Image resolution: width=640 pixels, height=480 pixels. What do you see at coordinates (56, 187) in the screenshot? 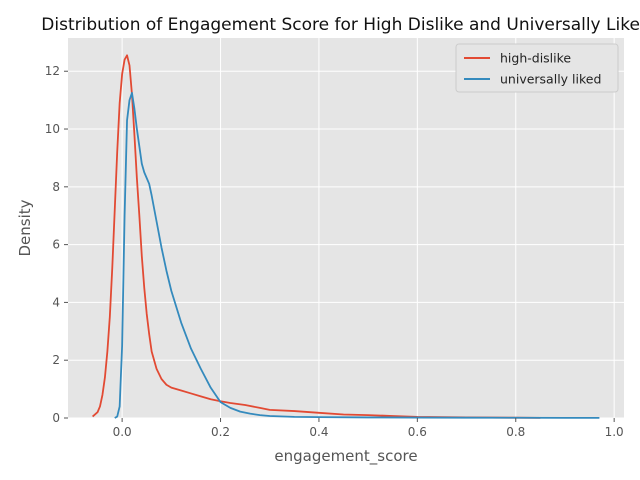
I see `y-tick-label: 8` at bounding box center [56, 187].